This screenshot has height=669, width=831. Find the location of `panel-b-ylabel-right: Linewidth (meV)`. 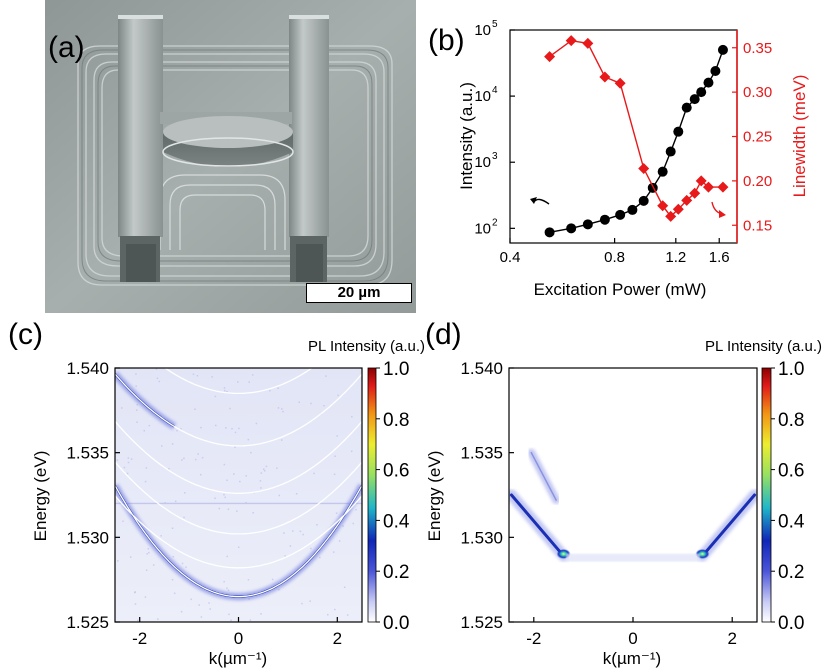

panel-b-ylabel-right: Linewidth (meV) is located at coordinates (799, 136).